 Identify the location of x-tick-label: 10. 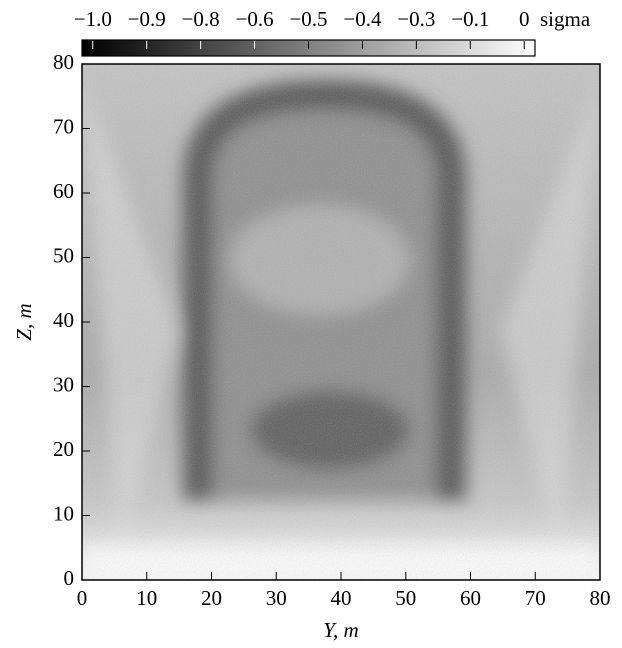
(146, 598).